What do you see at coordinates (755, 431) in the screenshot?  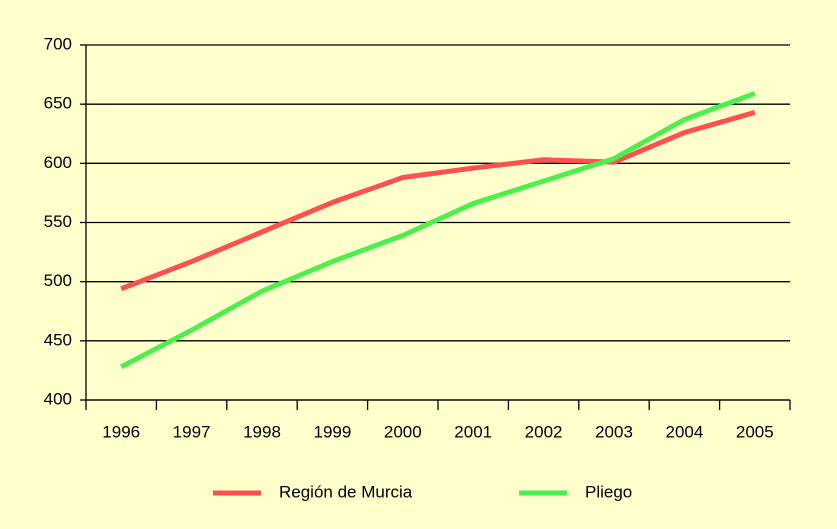 I see `x-tick-label: 2005` at bounding box center [755, 431].